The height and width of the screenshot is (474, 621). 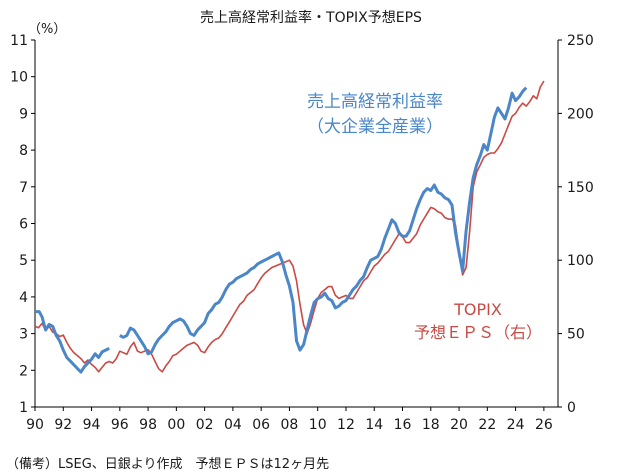 What do you see at coordinates (403, 425) in the screenshot?
I see `x-tick-label: 16` at bounding box center [403, 425].